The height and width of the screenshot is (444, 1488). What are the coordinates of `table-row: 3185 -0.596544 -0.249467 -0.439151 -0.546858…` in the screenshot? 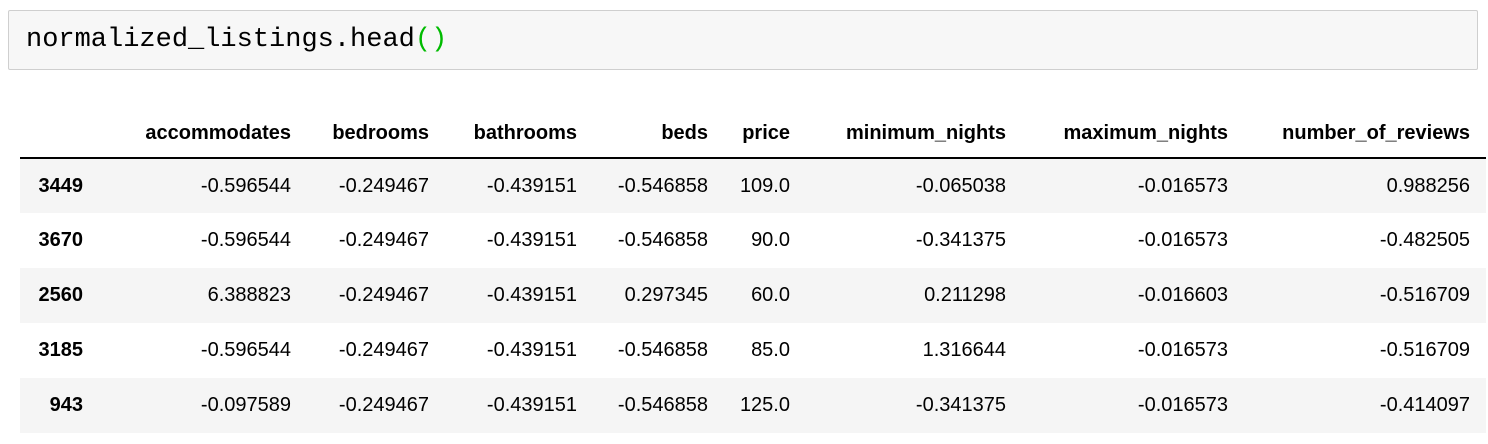 It's located at (753, 350).